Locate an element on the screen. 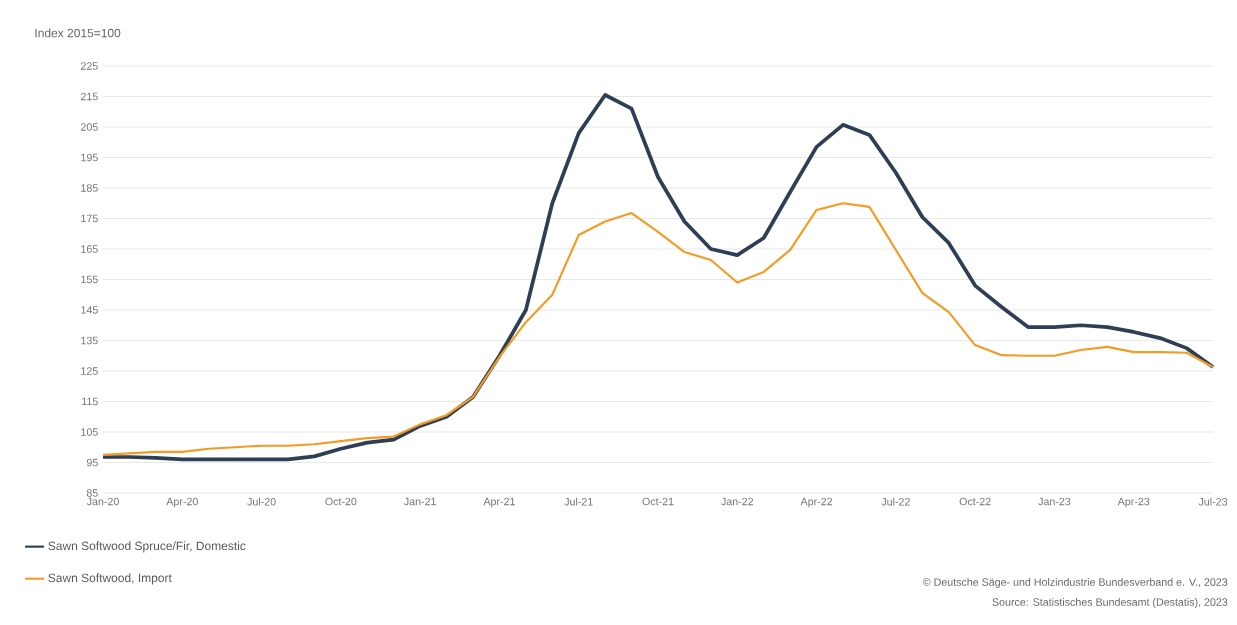 This screenshot has height=625, width=1237. x-tick-label: Jan-20 is located at coordinates (102, 501).